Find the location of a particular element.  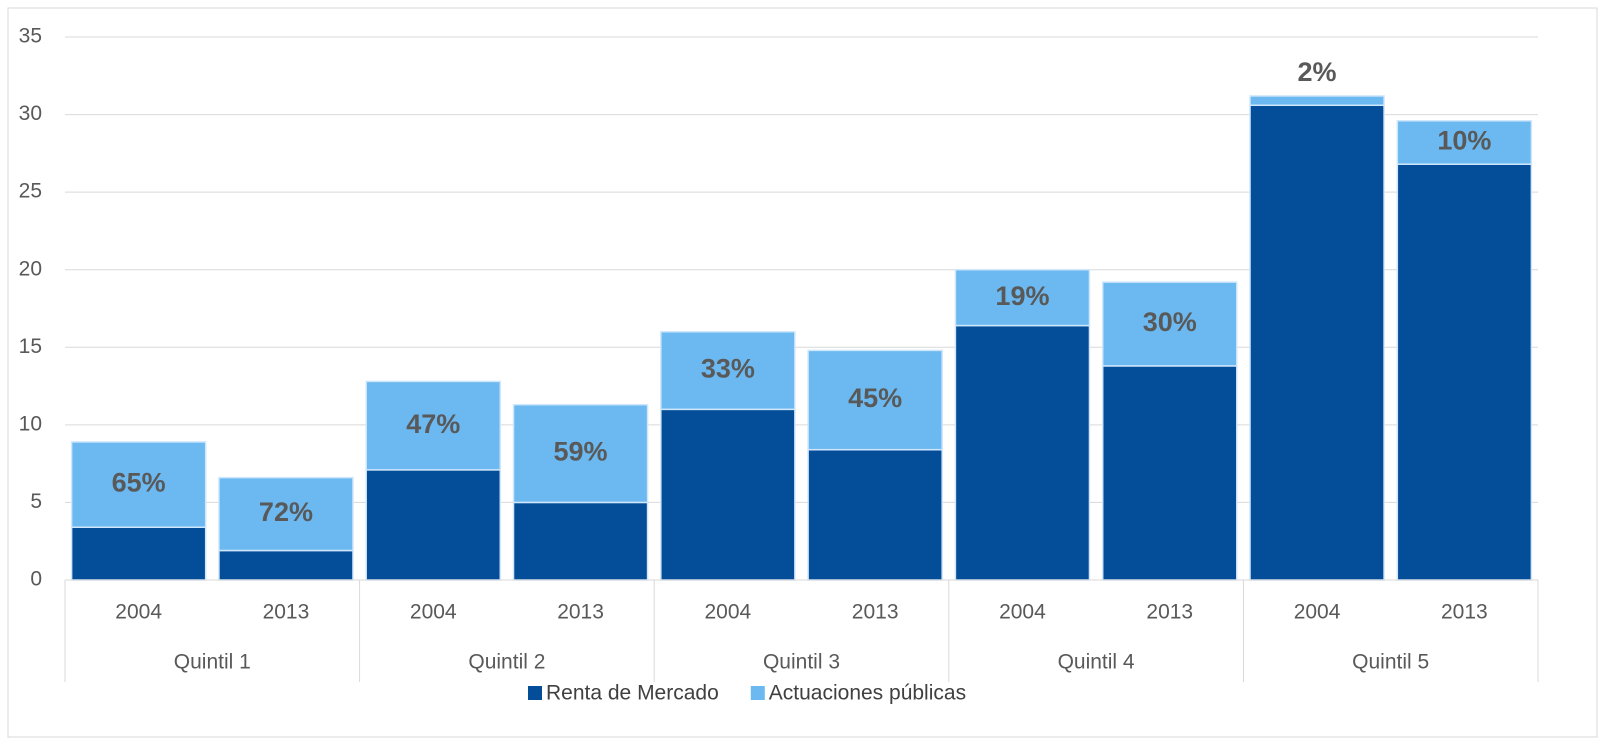

segment-annotation: 33% is located at coordinates (728, 369).